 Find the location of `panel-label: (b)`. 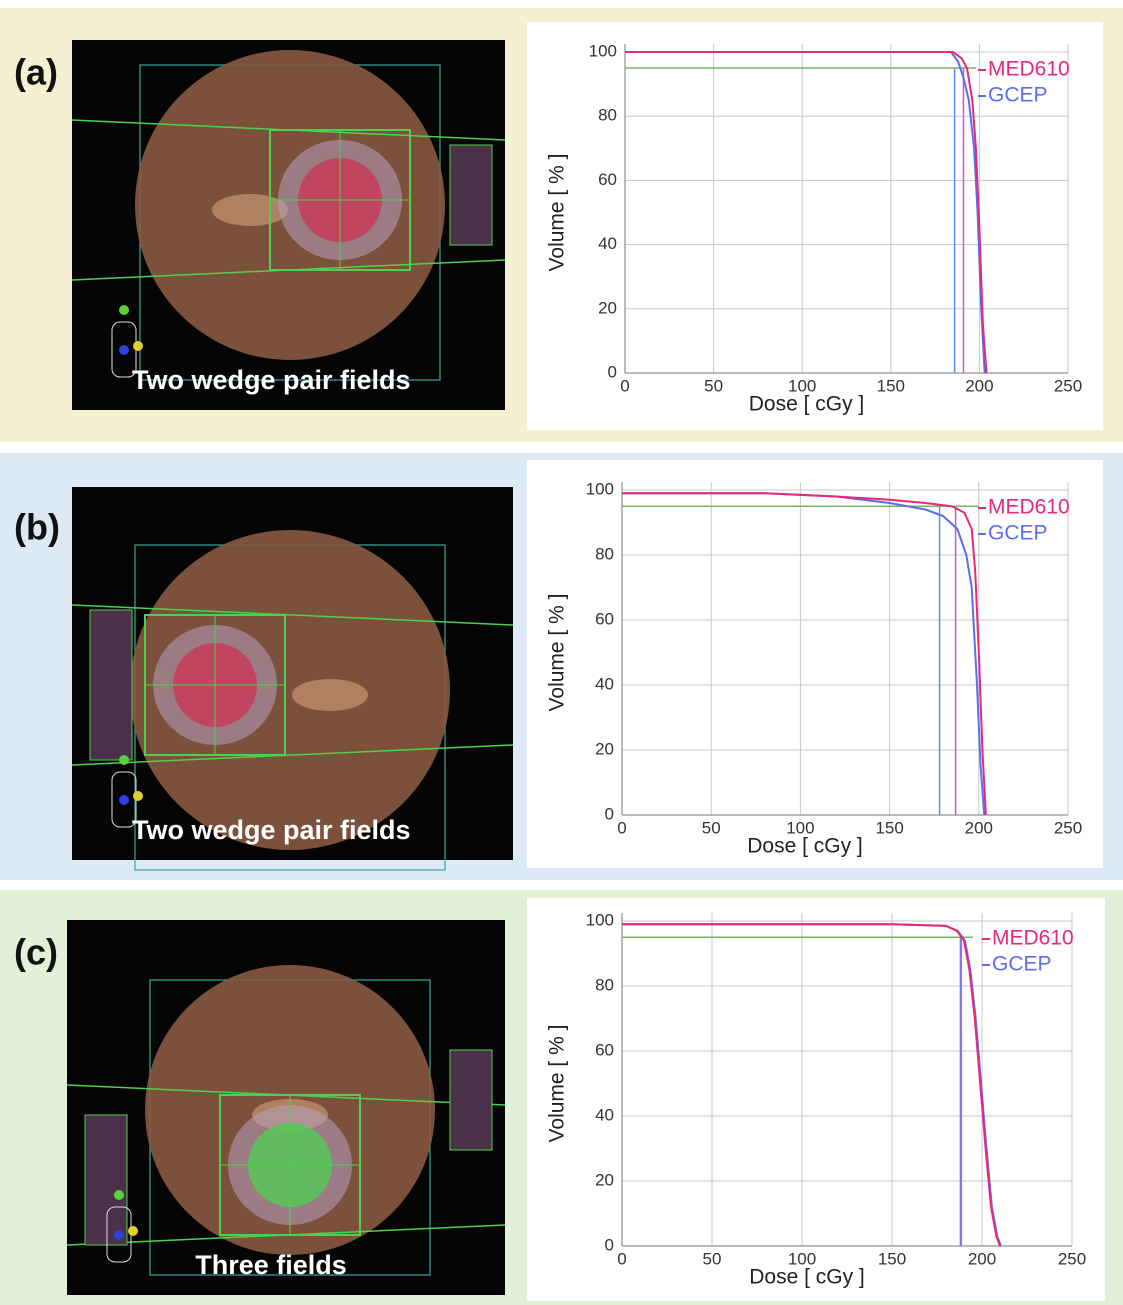

panel-label: (b) is located at coordinates (37, 527).